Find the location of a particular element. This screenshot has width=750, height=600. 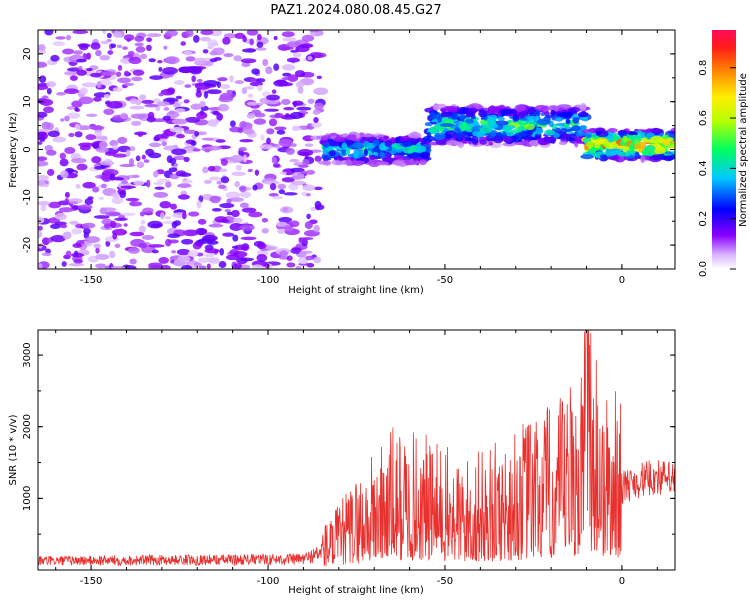

snr-y-label: SNR (10 * v/v) is located at coordinates (13, 449).